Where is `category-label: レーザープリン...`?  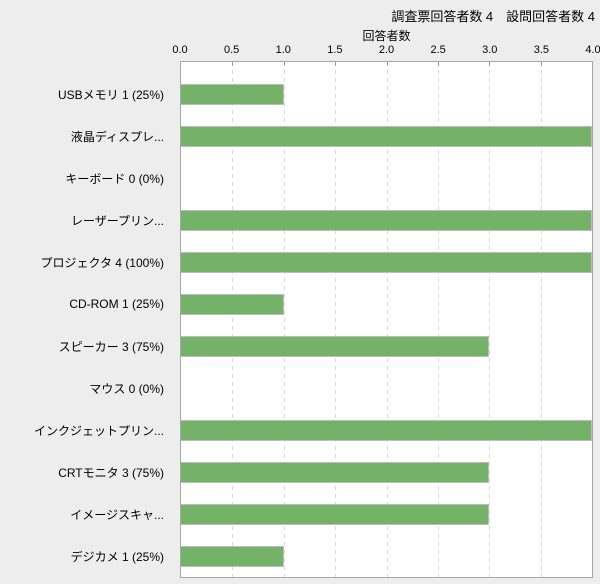
category-label: レーザープリン... is located at coordinates (117, 220).